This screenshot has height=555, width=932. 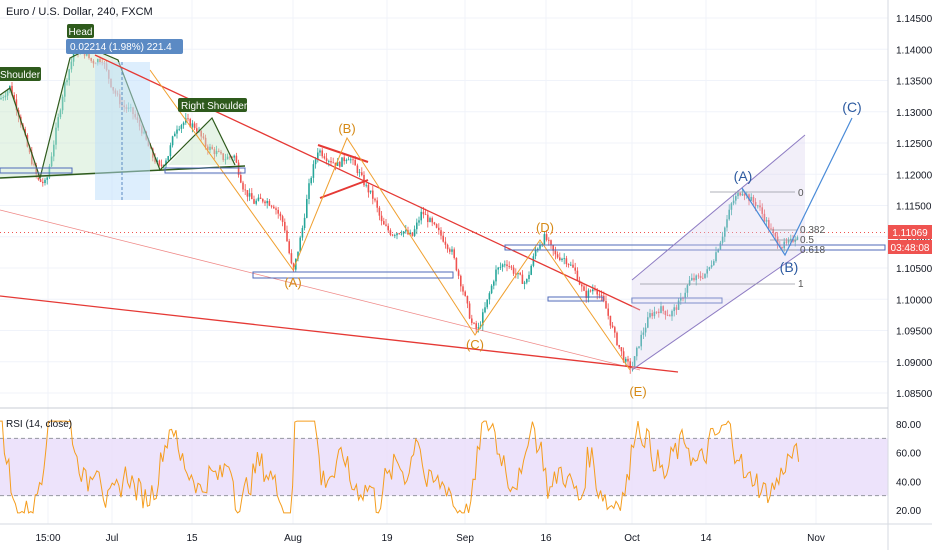 I want to click on price-tick-label: 1.14000, so click(x=914, y=50).